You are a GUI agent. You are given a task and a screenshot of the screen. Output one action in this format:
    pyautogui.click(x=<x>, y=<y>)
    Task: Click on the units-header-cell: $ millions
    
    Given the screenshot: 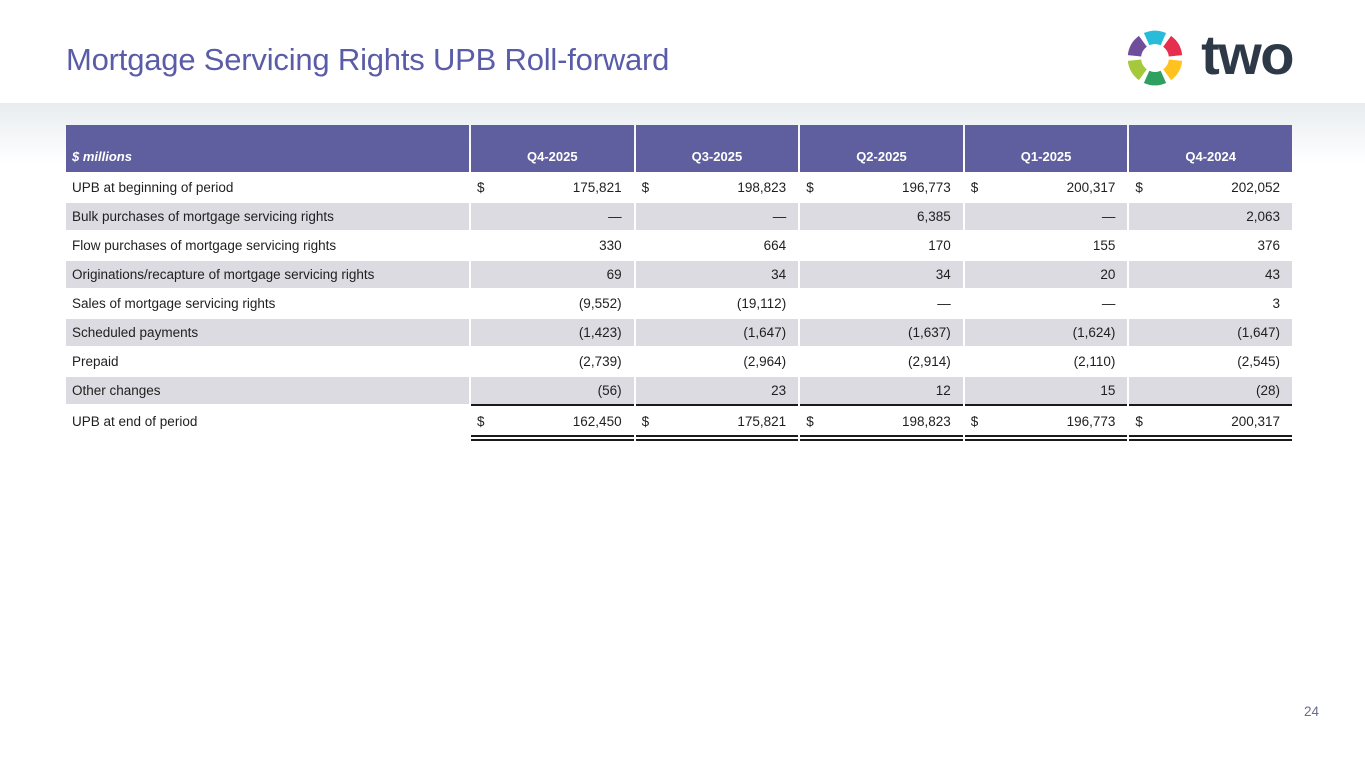 What is the action you would take?
    pyautogui.click(x=267, y=148)
    